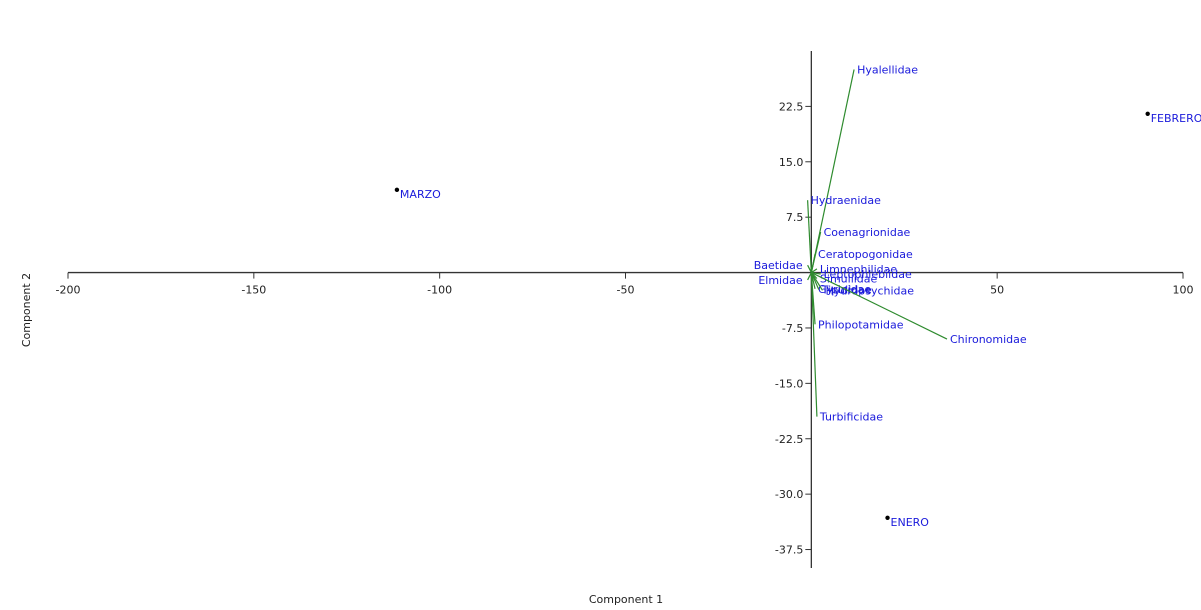 This screenshot has height=610, width=1201. I want to click on vector-label: Turbificidae, so click(851, 417).